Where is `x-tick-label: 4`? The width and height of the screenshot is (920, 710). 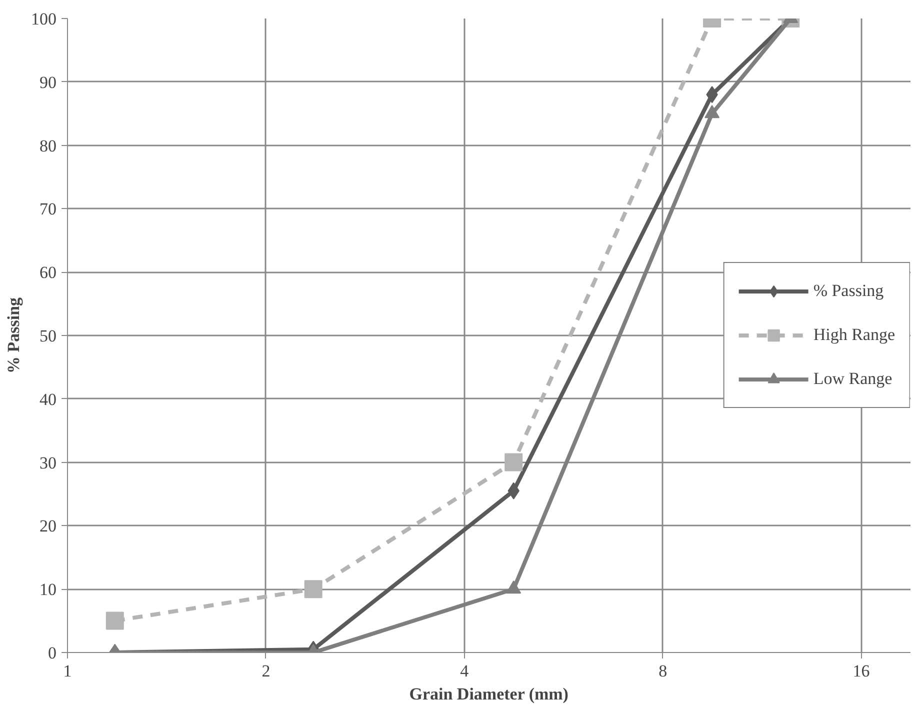
x-tick-label: 4 is located at coordinates (465, 671).